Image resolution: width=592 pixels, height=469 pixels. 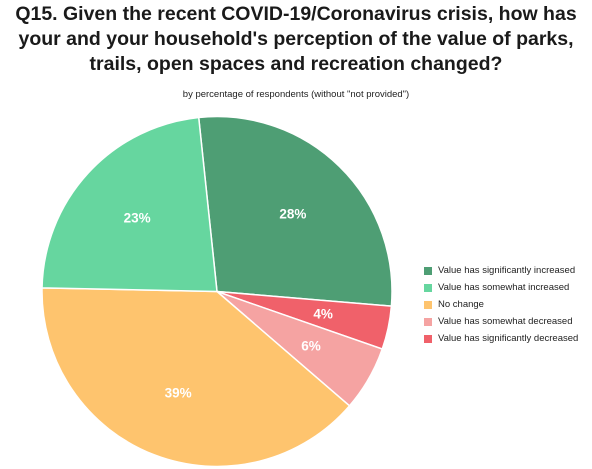 I want to click on legend-item-significantly-decreased: Value has significantly decreased, so click(x=501, y=338).